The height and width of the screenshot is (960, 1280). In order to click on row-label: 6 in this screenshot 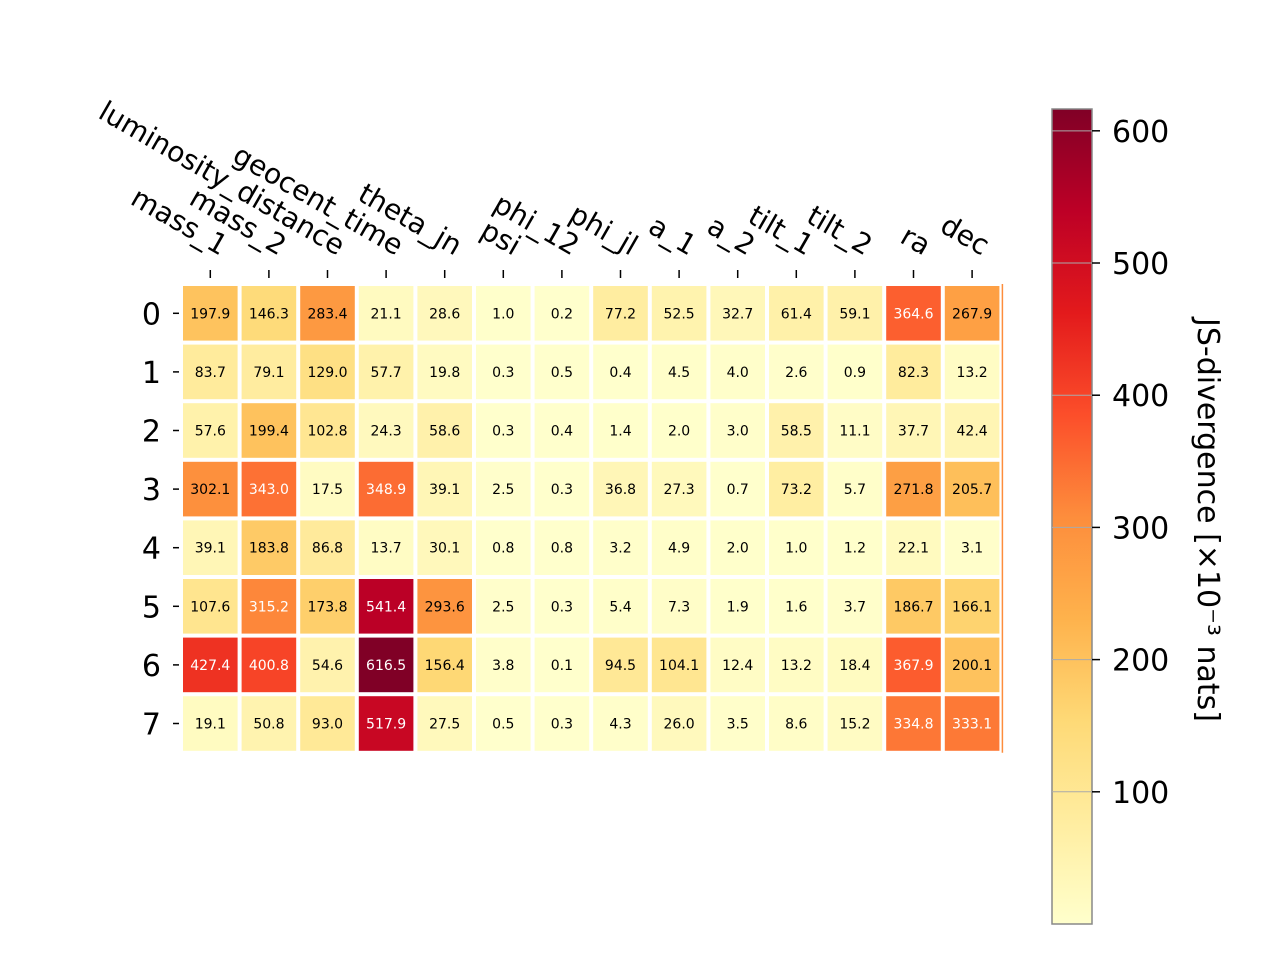, I will do `click(151, 666)`.